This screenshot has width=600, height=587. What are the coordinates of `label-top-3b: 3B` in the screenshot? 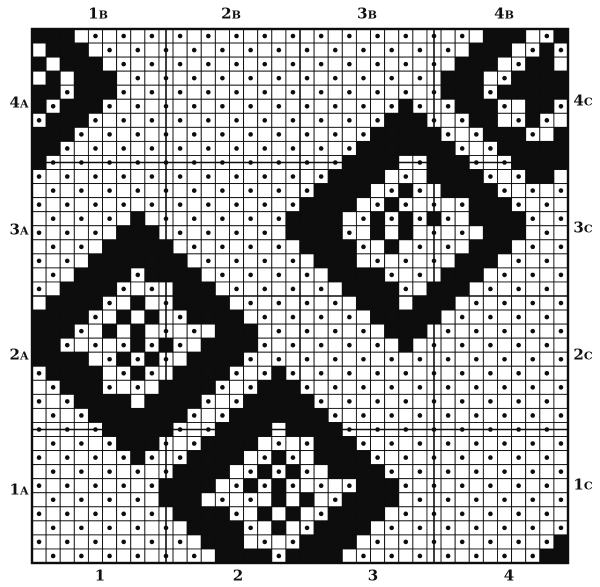 It's located at (367, 13).